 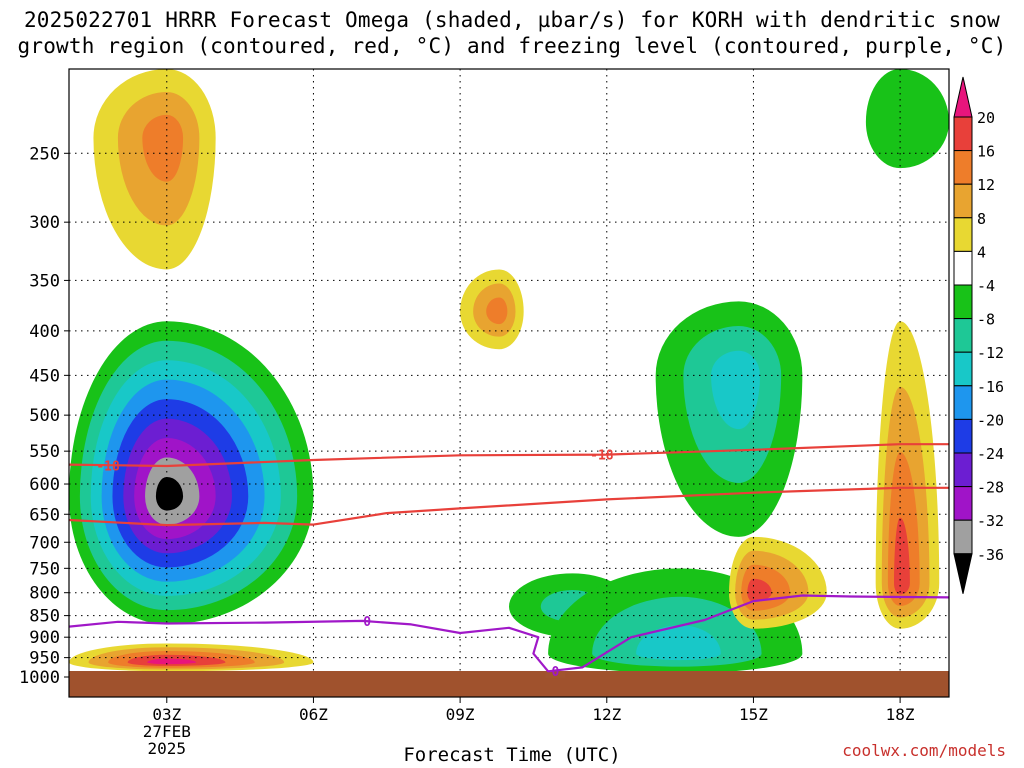 What do you see at coordinates (44, 332) in the screenshot?
I see `y-tick-label-400: 400` at bounding box center [44, 332].